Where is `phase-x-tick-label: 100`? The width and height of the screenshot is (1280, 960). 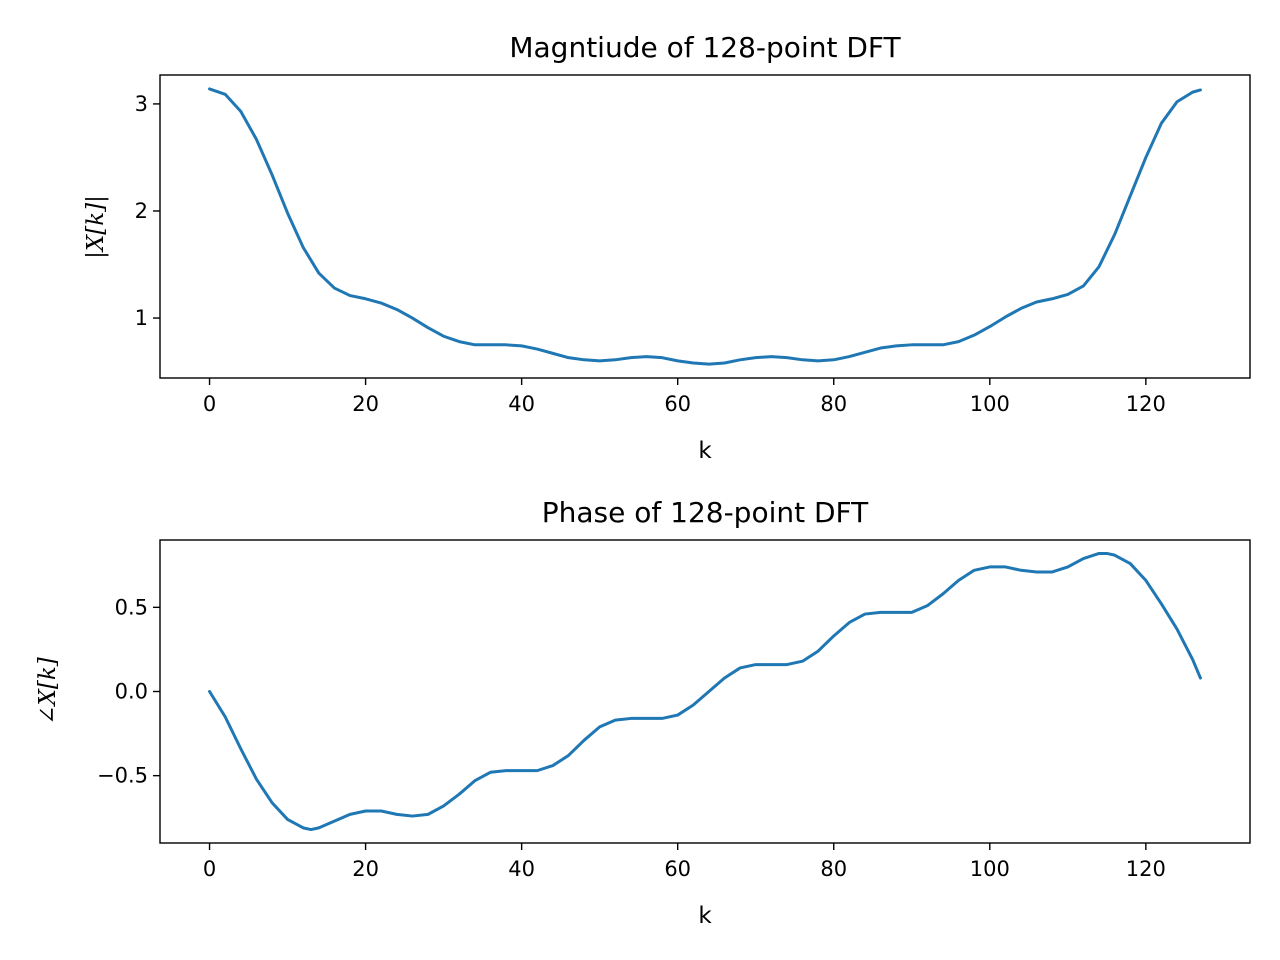 phase-x-tick-label: 100 is located at coordinates (990, 869).